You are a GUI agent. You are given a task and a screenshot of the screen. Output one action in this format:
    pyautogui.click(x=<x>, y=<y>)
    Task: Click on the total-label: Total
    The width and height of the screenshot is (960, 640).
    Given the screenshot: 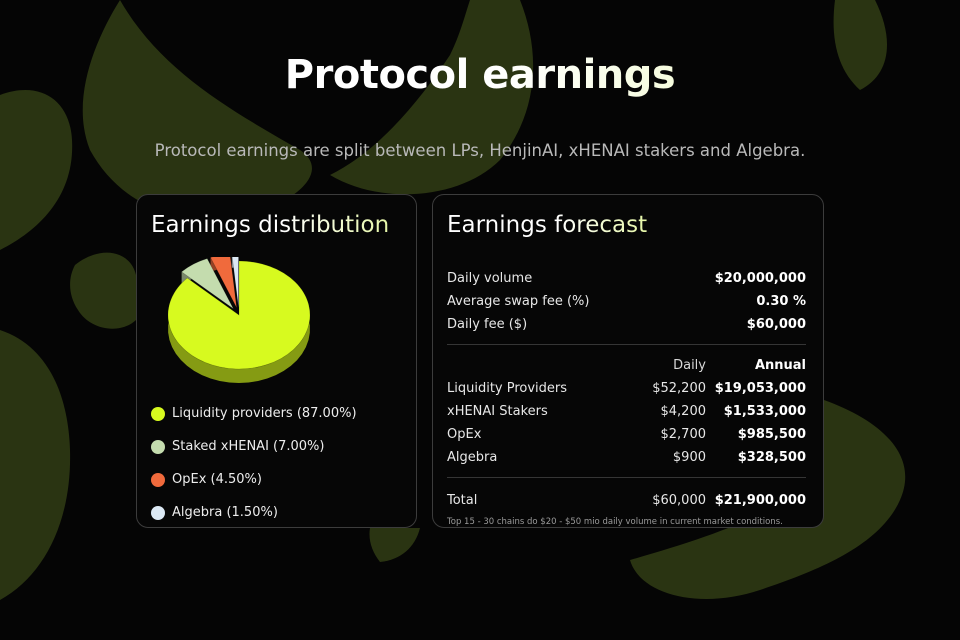 What is the action you would take?
    pyautogui.click(x=462, y=500)
    